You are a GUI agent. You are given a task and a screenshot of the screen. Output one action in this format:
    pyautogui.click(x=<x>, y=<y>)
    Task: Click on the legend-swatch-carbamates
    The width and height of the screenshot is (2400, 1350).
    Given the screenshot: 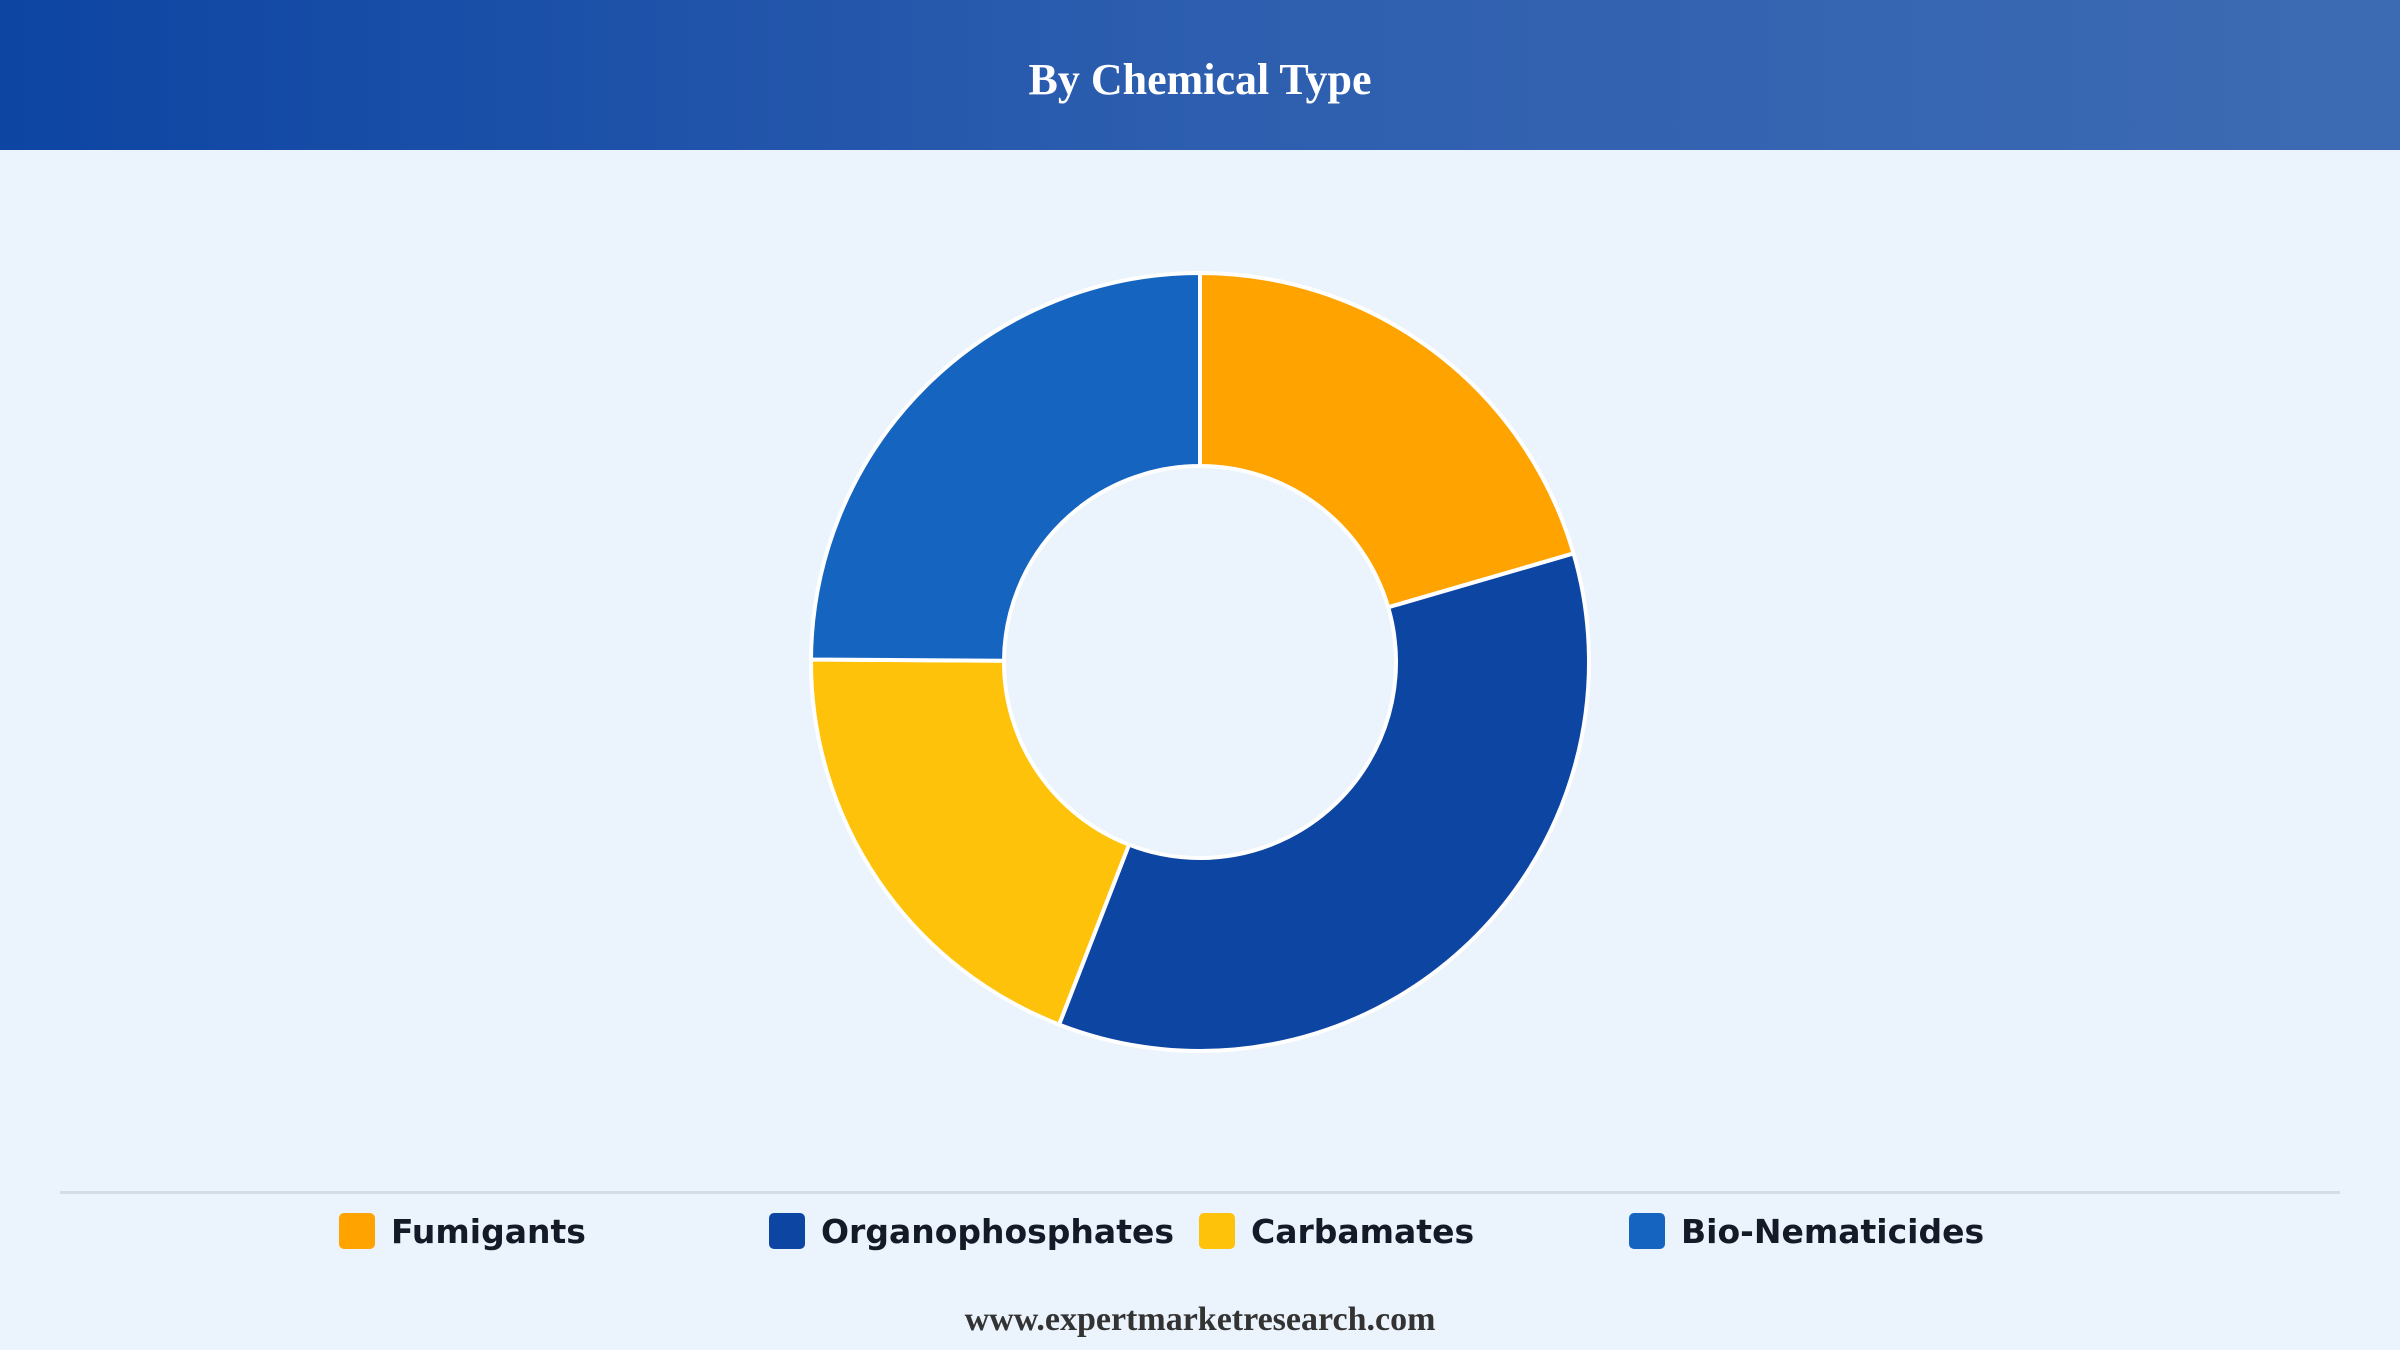 What is the action you would take?
    pyautogui.click(x=1217, y=1231)
    